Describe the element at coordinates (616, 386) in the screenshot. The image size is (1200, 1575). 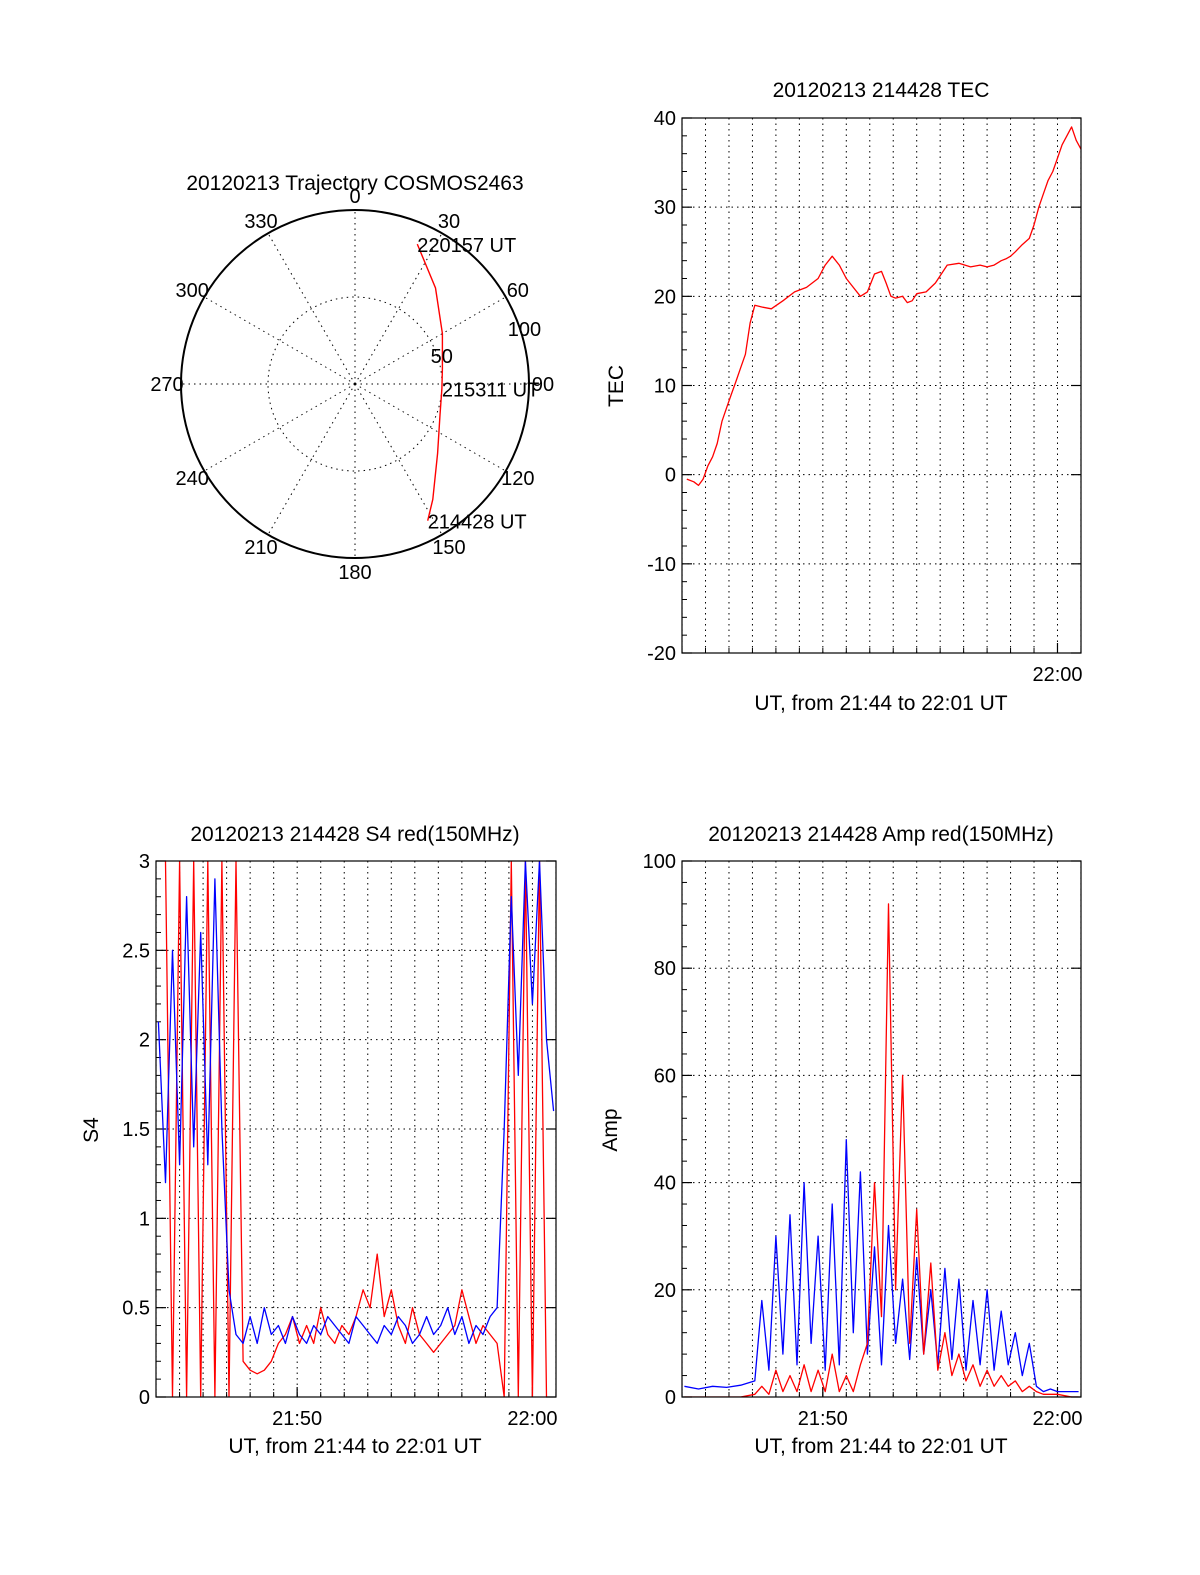
I see `tec-ylabel: TEC` at that location.